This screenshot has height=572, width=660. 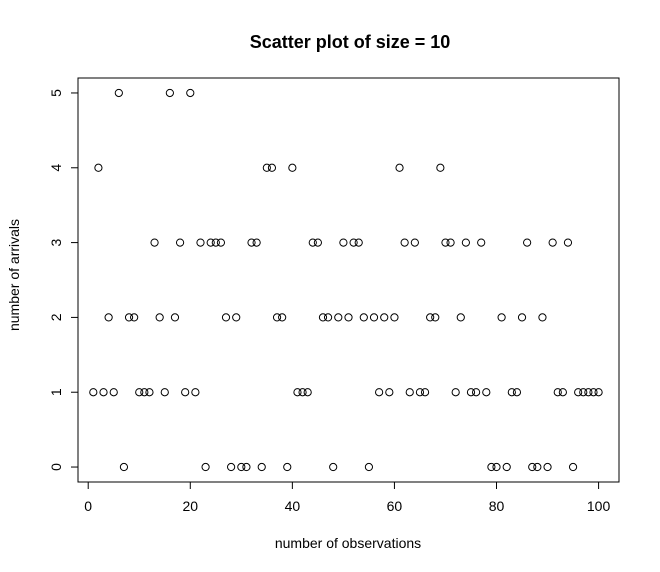 What do you see at coordinates (190, 506) in the screenshot?
I see `x-tick-label: 20` at bounding box center [190, 506].